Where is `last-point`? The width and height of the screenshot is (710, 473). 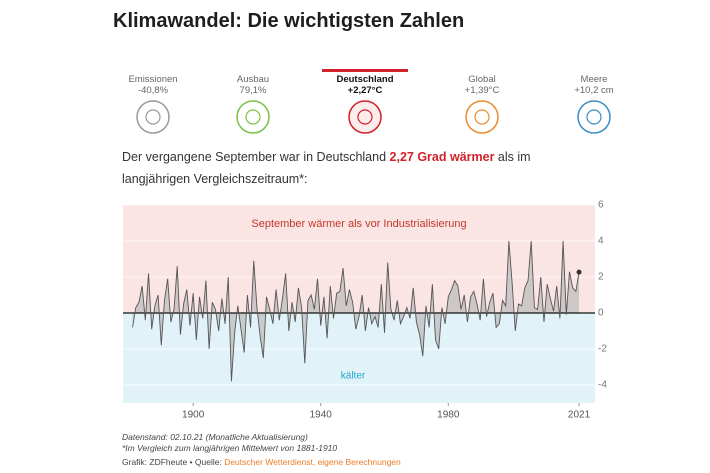
last-point is located at coordinates (579, 272).